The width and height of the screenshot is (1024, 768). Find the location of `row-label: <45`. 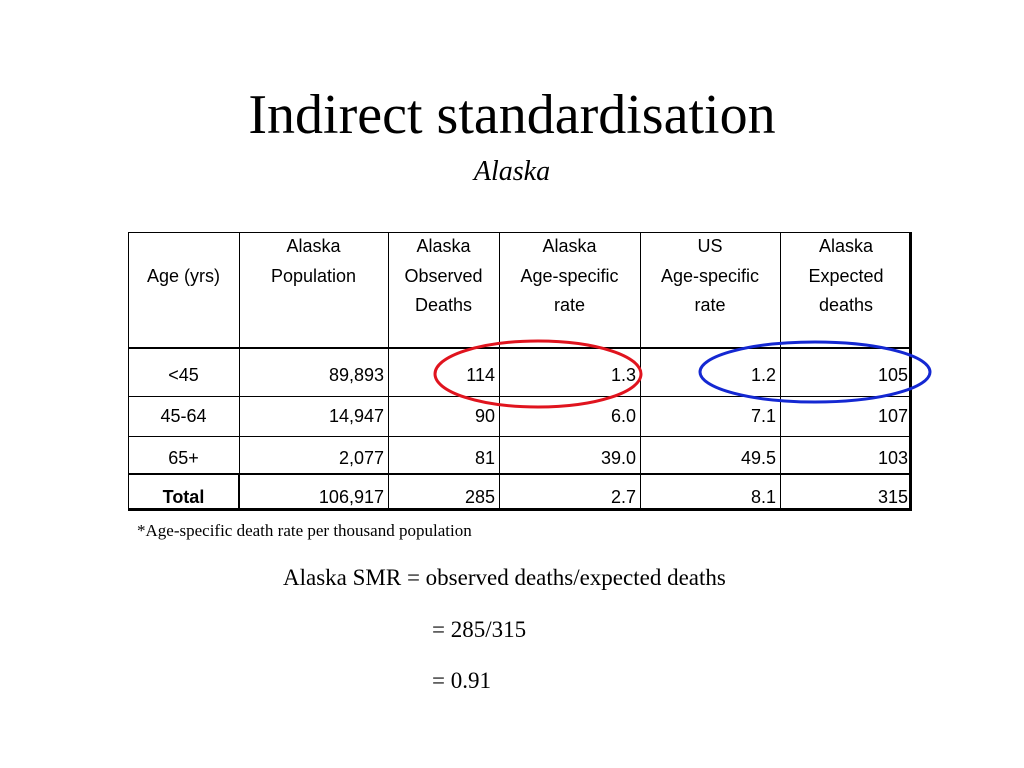

row-label: <45 is located at coordinates (183, 375).